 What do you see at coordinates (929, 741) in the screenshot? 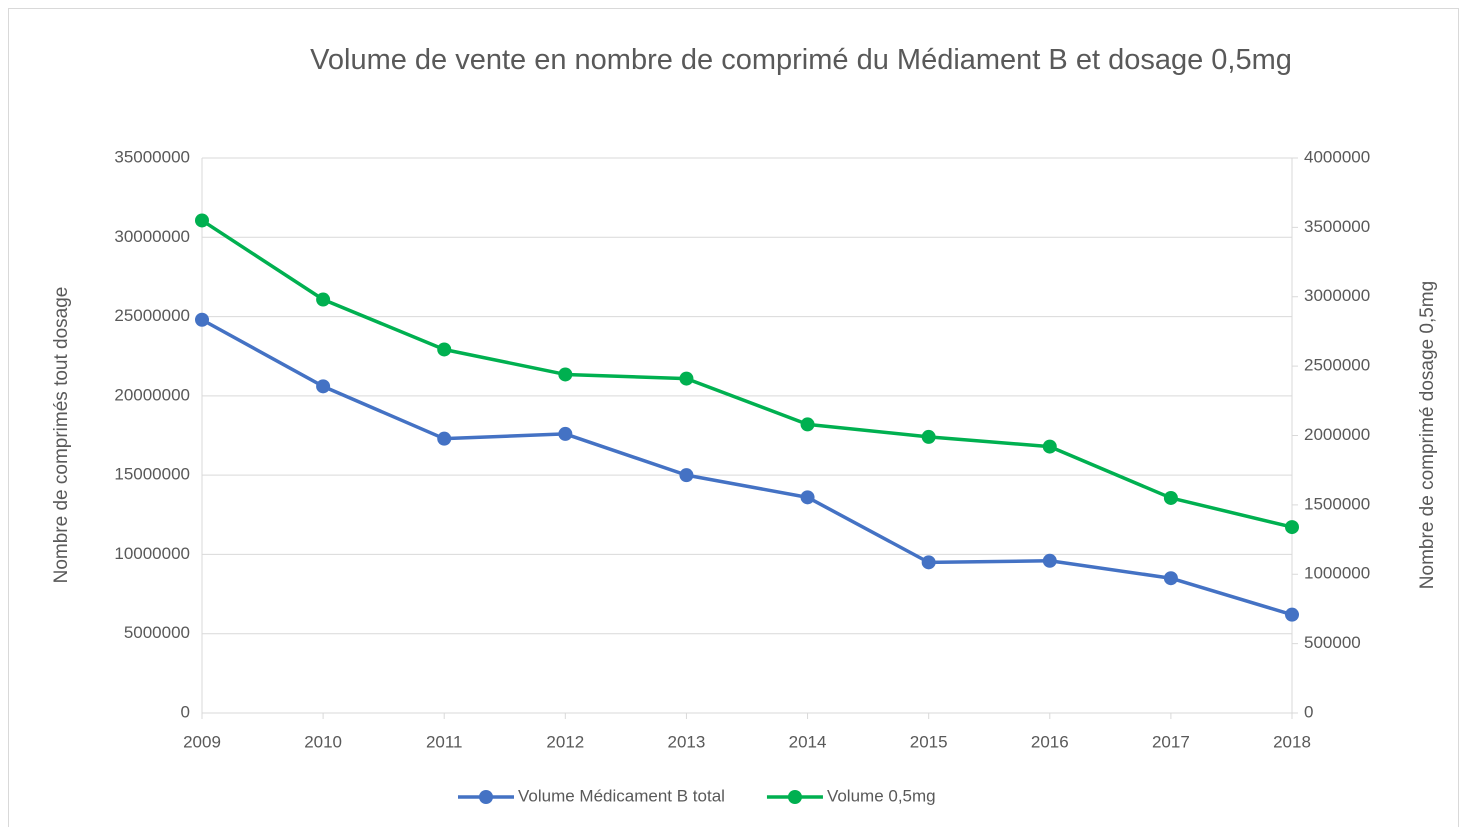
I see `x-tick-label: 2015` at bounding box center [929, 741].